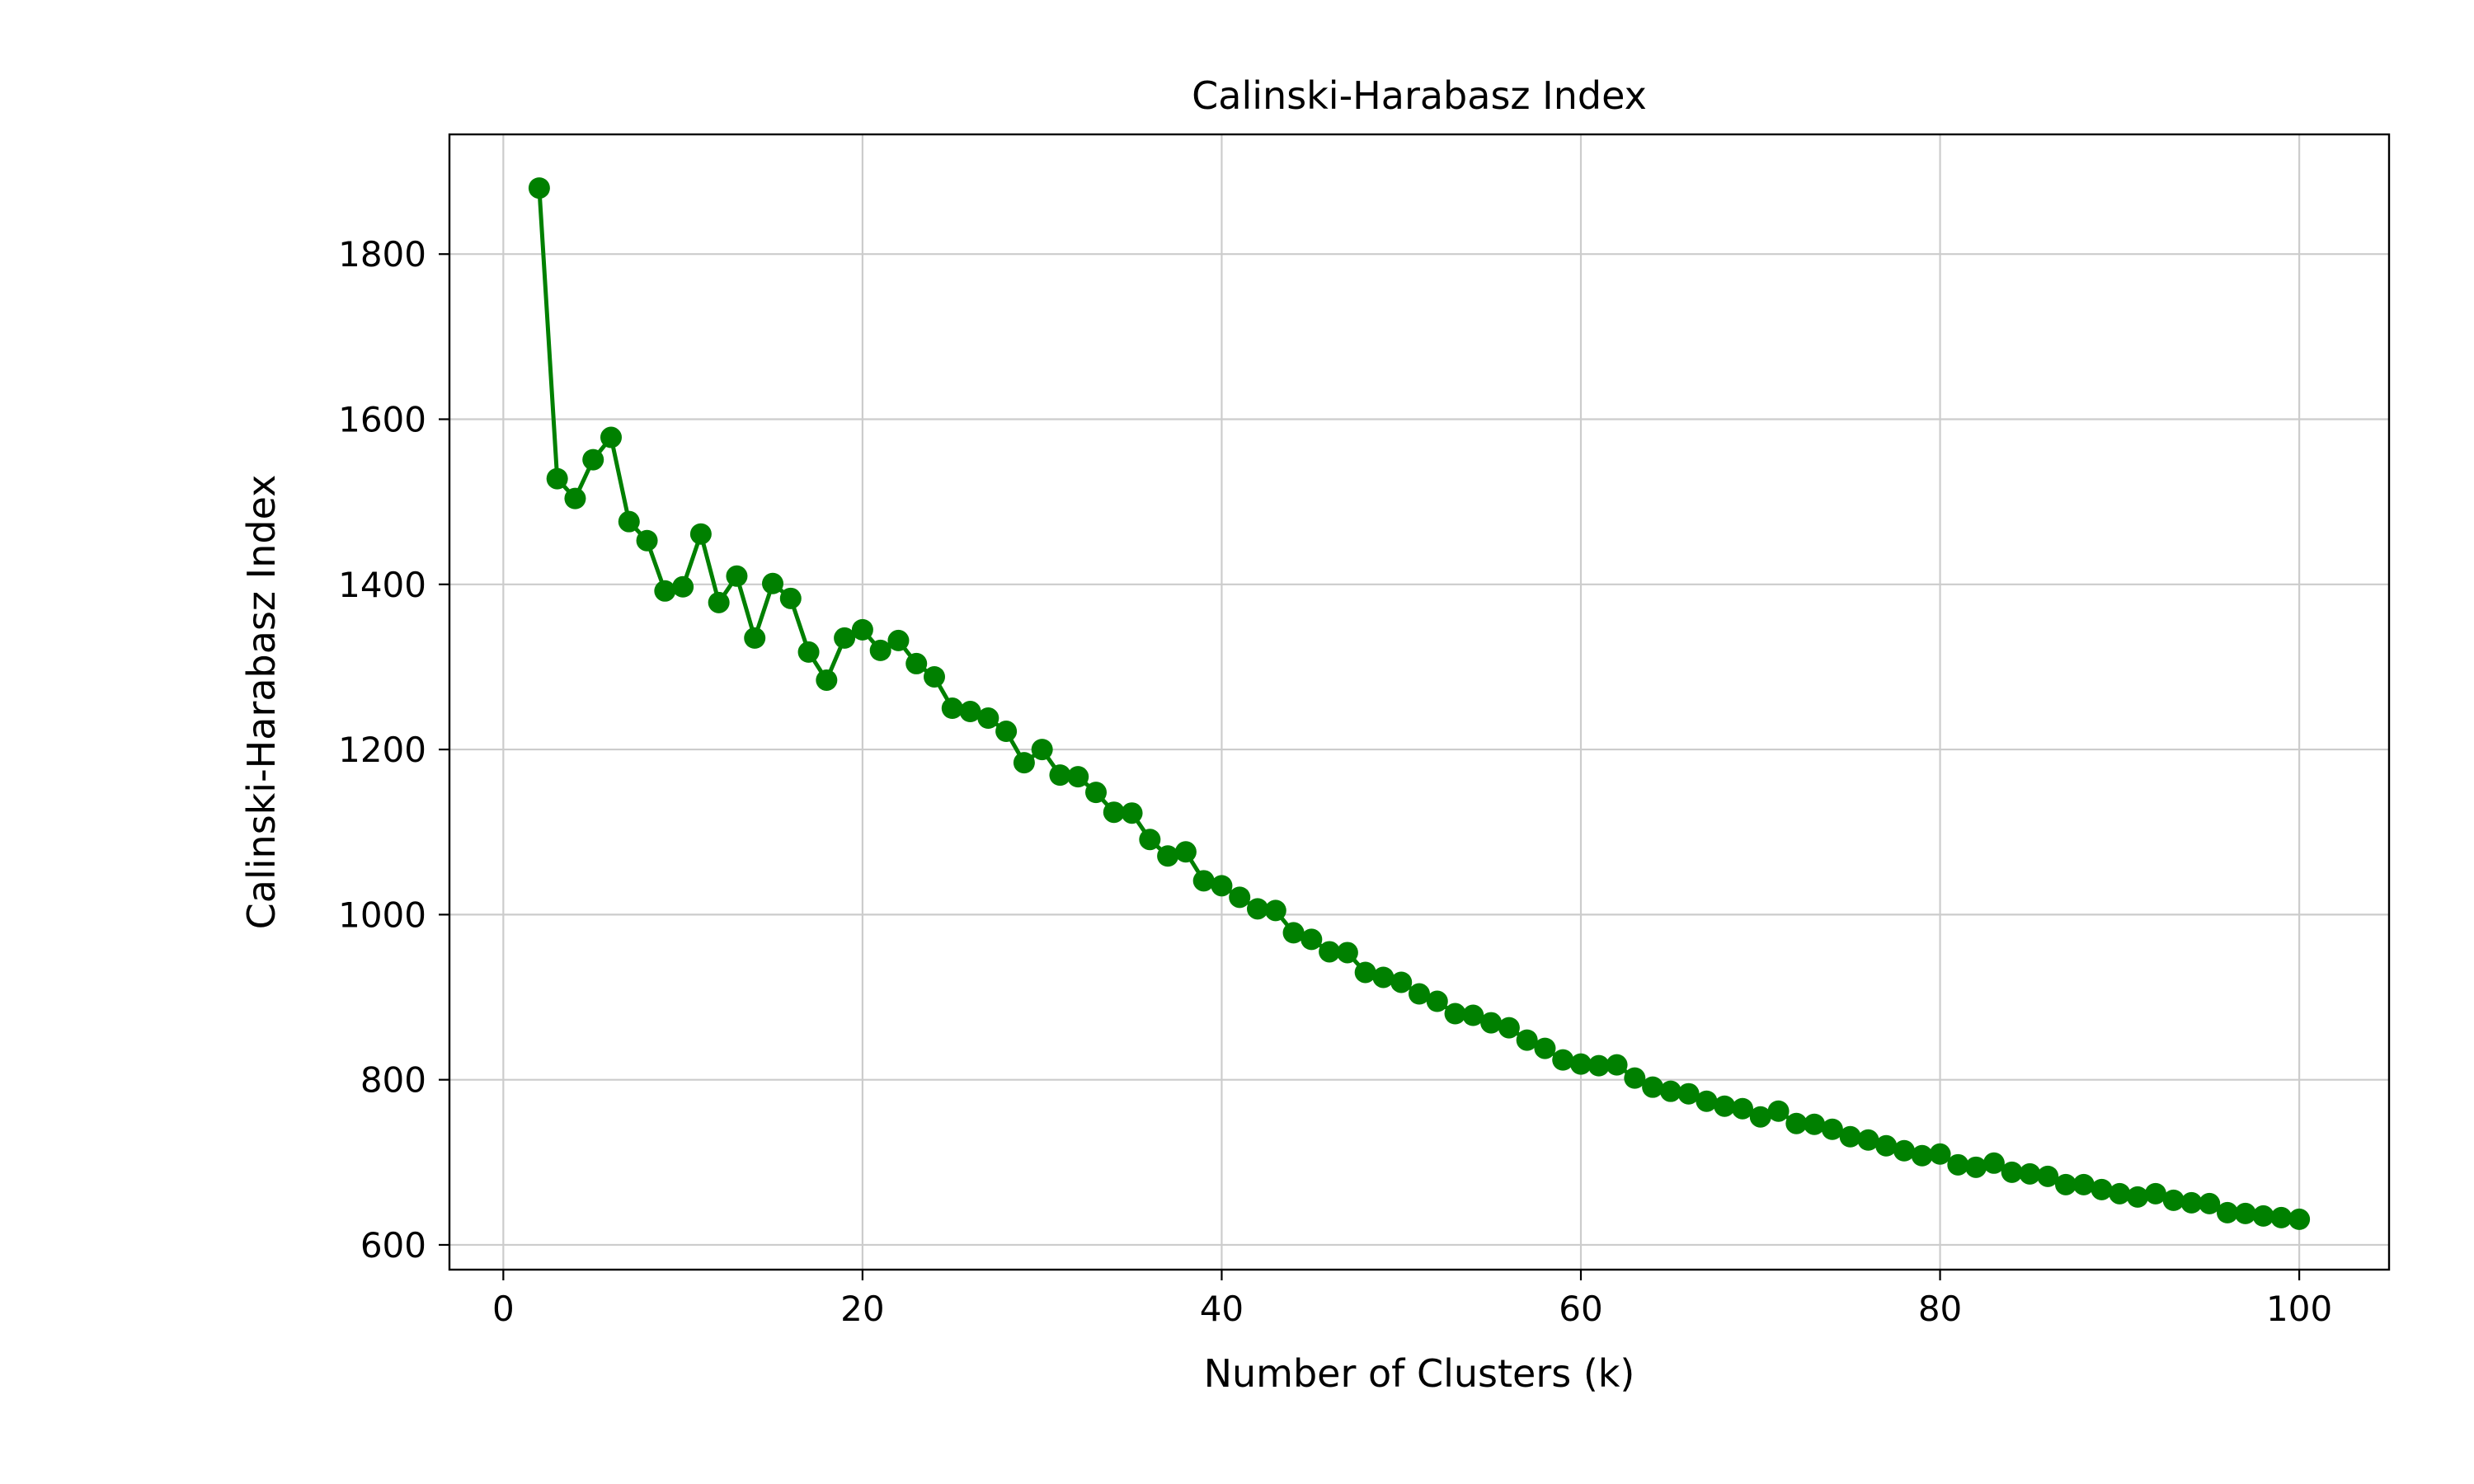 This screenshot has height=1484, width=2474. What do you see at coordinates (382, 915) in the screenshot?
I see `y-tick-label: 1000` at bounding box center [382, 915].